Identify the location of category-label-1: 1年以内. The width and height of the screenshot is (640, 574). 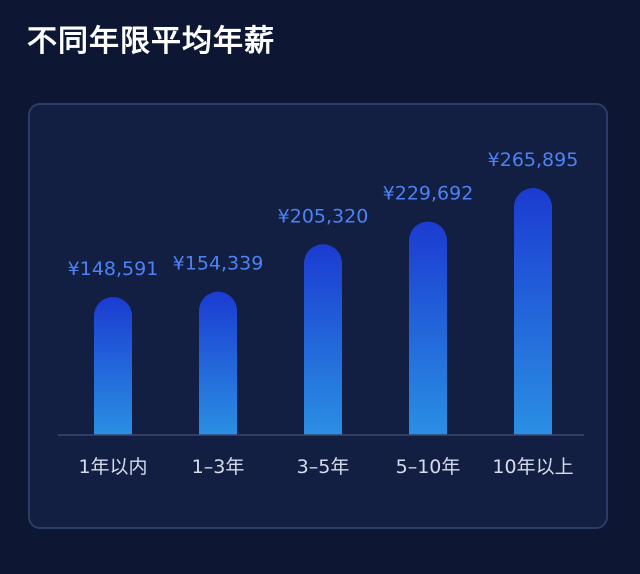
(112, 467).